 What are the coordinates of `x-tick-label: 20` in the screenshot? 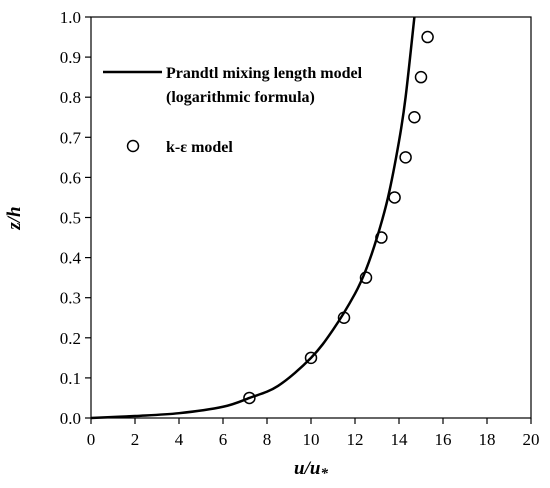 It's located at (531, 439).